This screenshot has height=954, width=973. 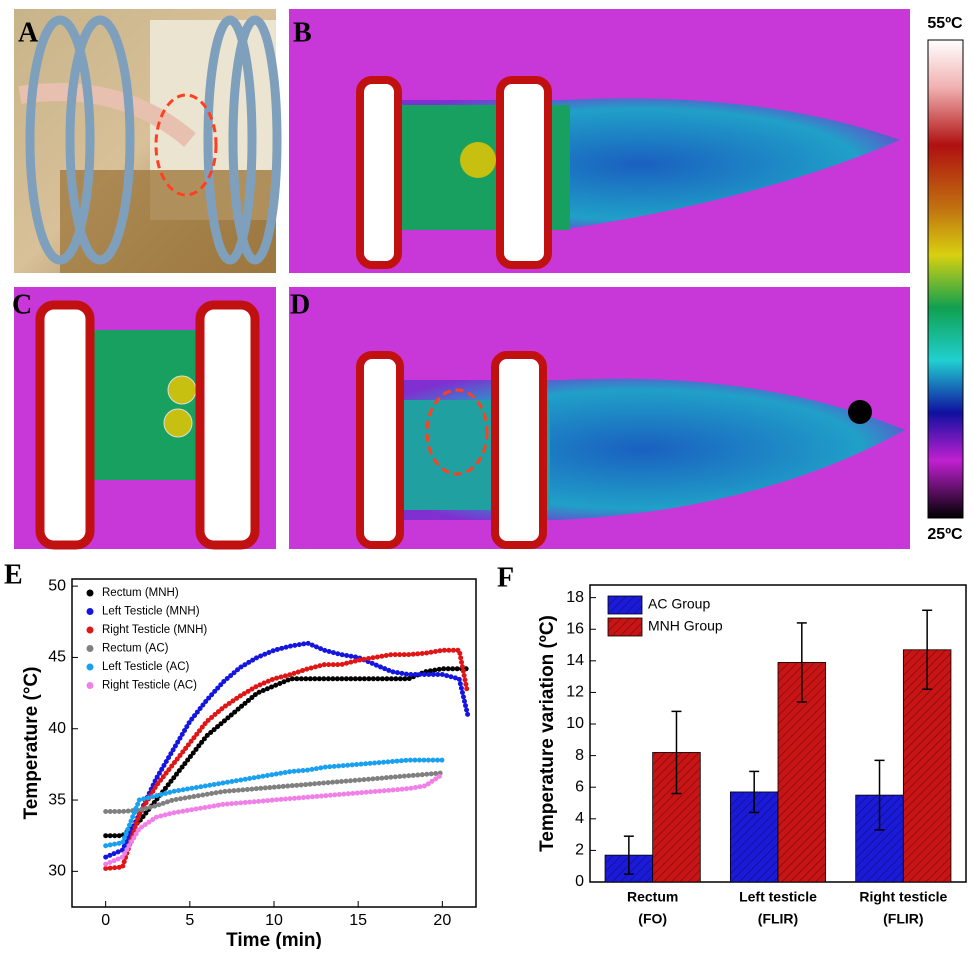 What do you see at coordinates (22, 304) in the screenshot?
I see `panel-label: C` at bounding box center [22, 304].